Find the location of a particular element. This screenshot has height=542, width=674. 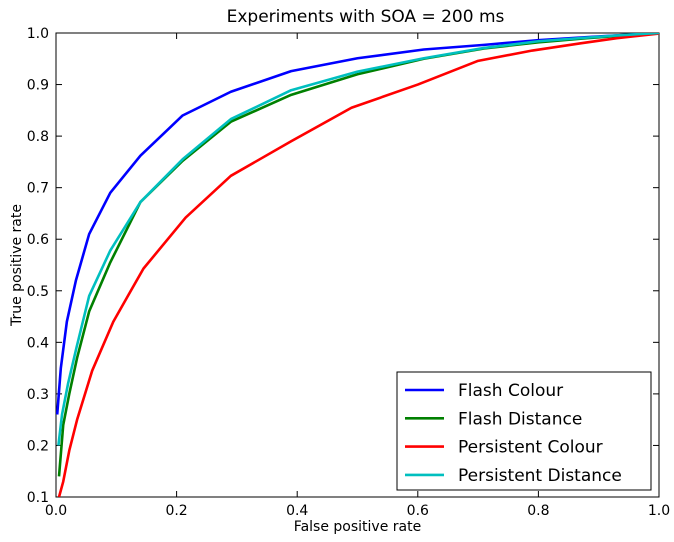

y-tick-label: 0.2 is located at coordinates (38, 446).